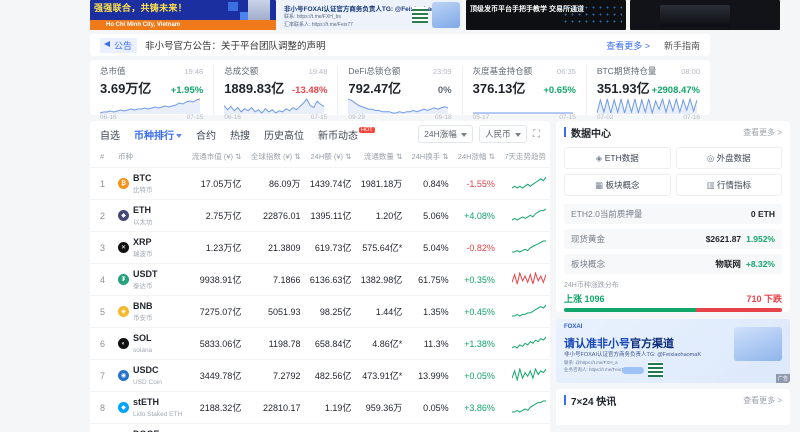 This screenshot has height=432, width=800. What do you see at coordinates (275, 93) in the screenshot?
I see `stat-card-1: 总成交额 19:48 1889.83亿 -13.48% 06-16 07-15` at bounding box center [275, 93].